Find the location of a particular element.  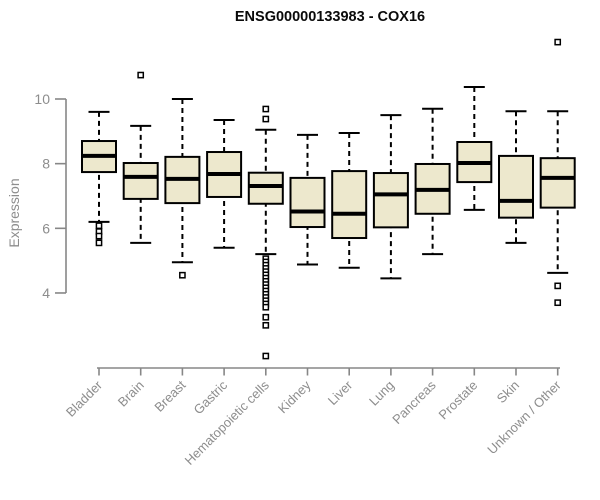

x-tick-label: Brain is located at coordinates (131, 394).